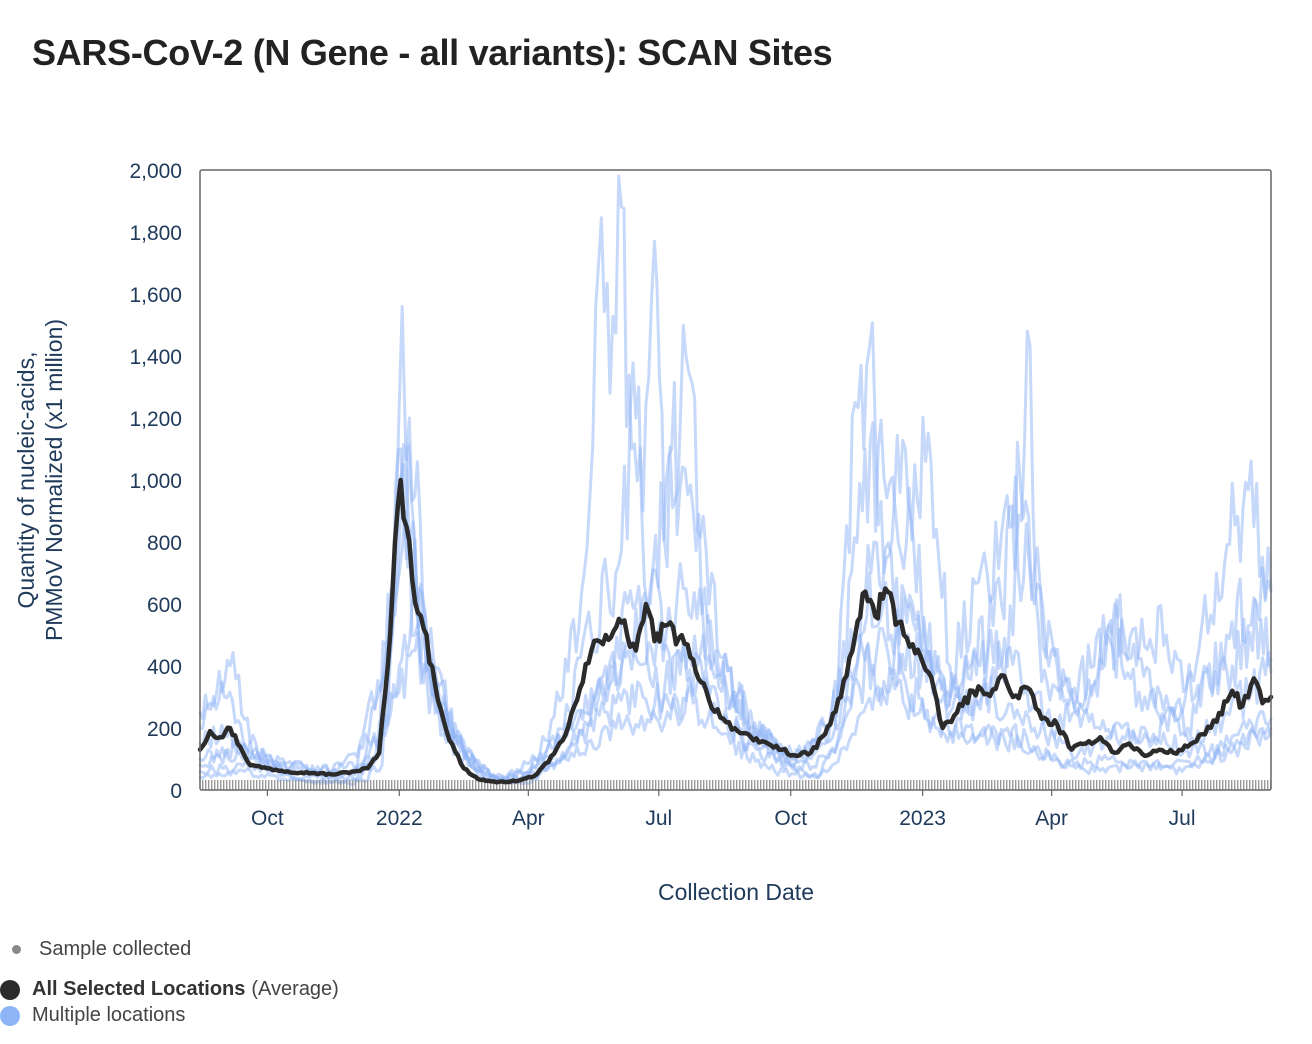 The image size is (1312, 1044). What do you see at coordinates (109, 1015) in the screenshot?
I see `legend-label-locations: Multiple locations` at bounding box center [109, 1015].